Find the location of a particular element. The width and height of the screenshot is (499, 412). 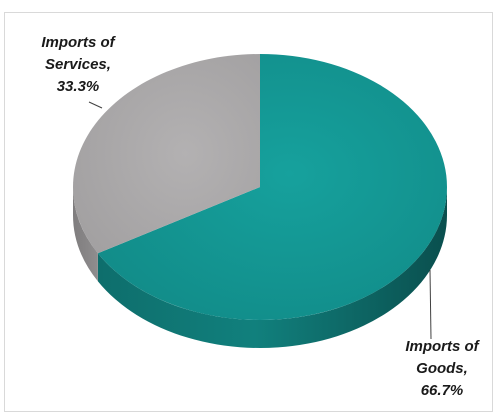

pie-side-imports-of-services is located at coordinates (85, 234).